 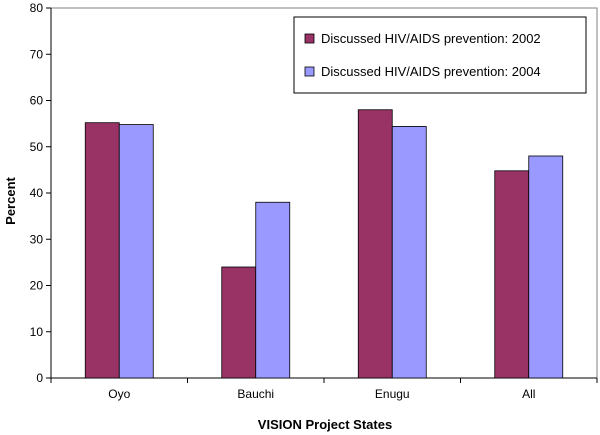 I want to click on y-tick-label: 80, so click(x=37, y=8).